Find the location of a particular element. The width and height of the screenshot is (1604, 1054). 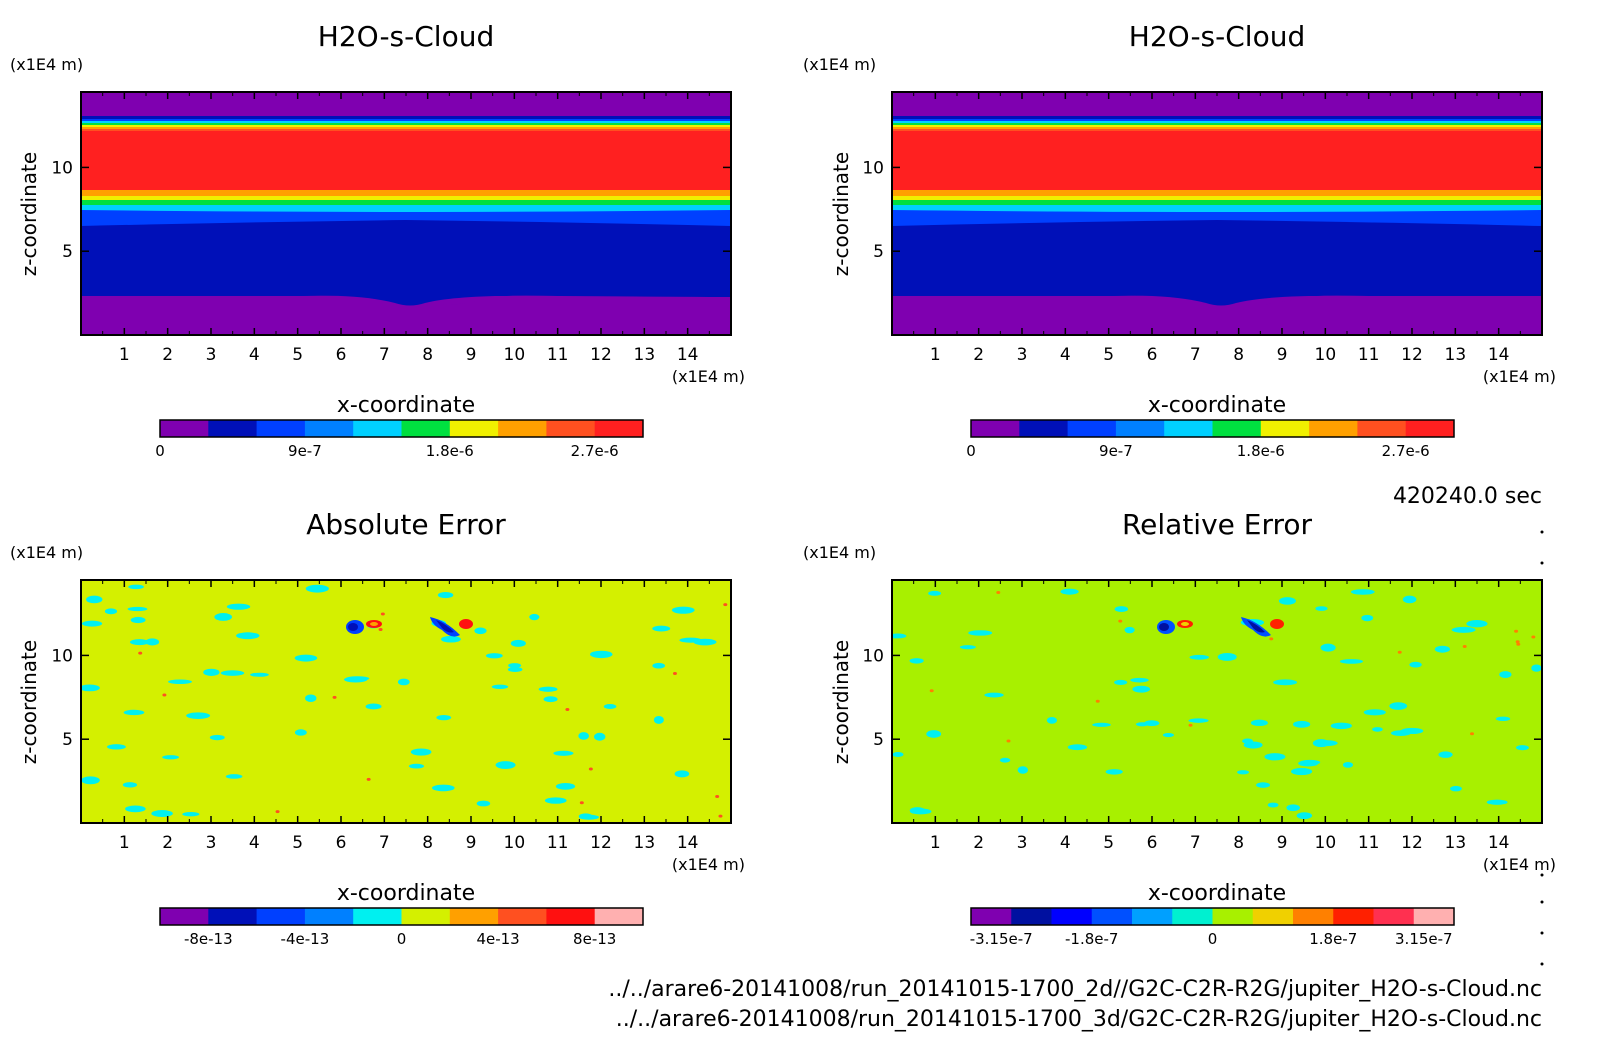

field-band-a is located at coordinates (1217, 118).